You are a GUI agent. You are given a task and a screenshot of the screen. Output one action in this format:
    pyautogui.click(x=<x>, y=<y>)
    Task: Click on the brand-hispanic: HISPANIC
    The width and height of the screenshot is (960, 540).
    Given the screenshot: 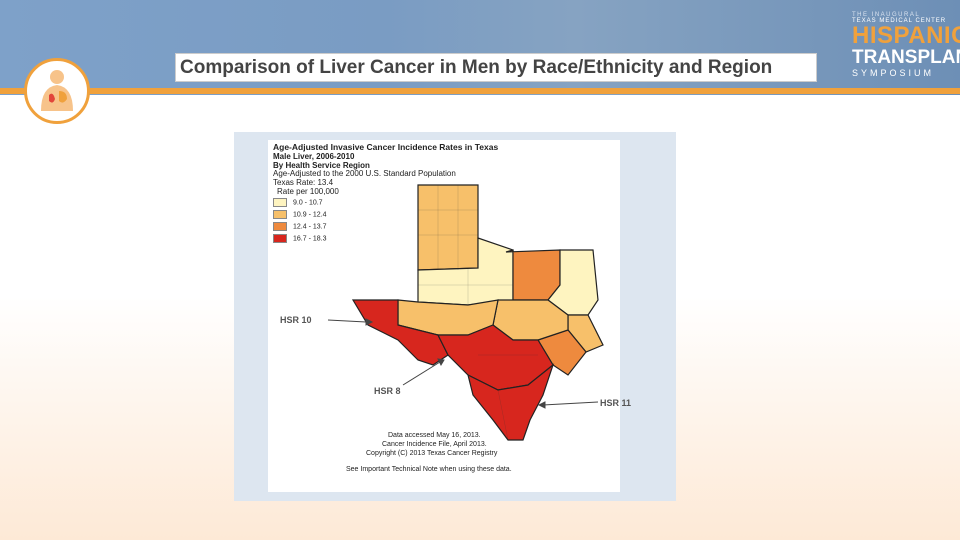 What is the action you would take?
    pyautogui.click(x=906, y=35)
    